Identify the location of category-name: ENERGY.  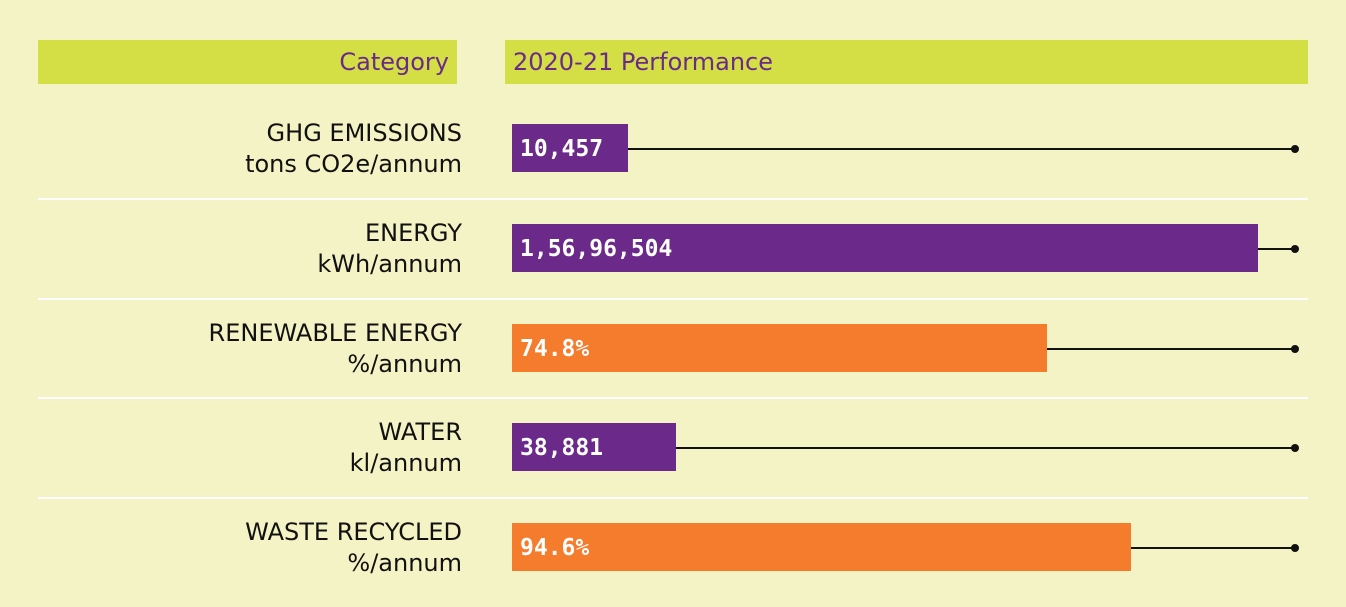
(413, 233).